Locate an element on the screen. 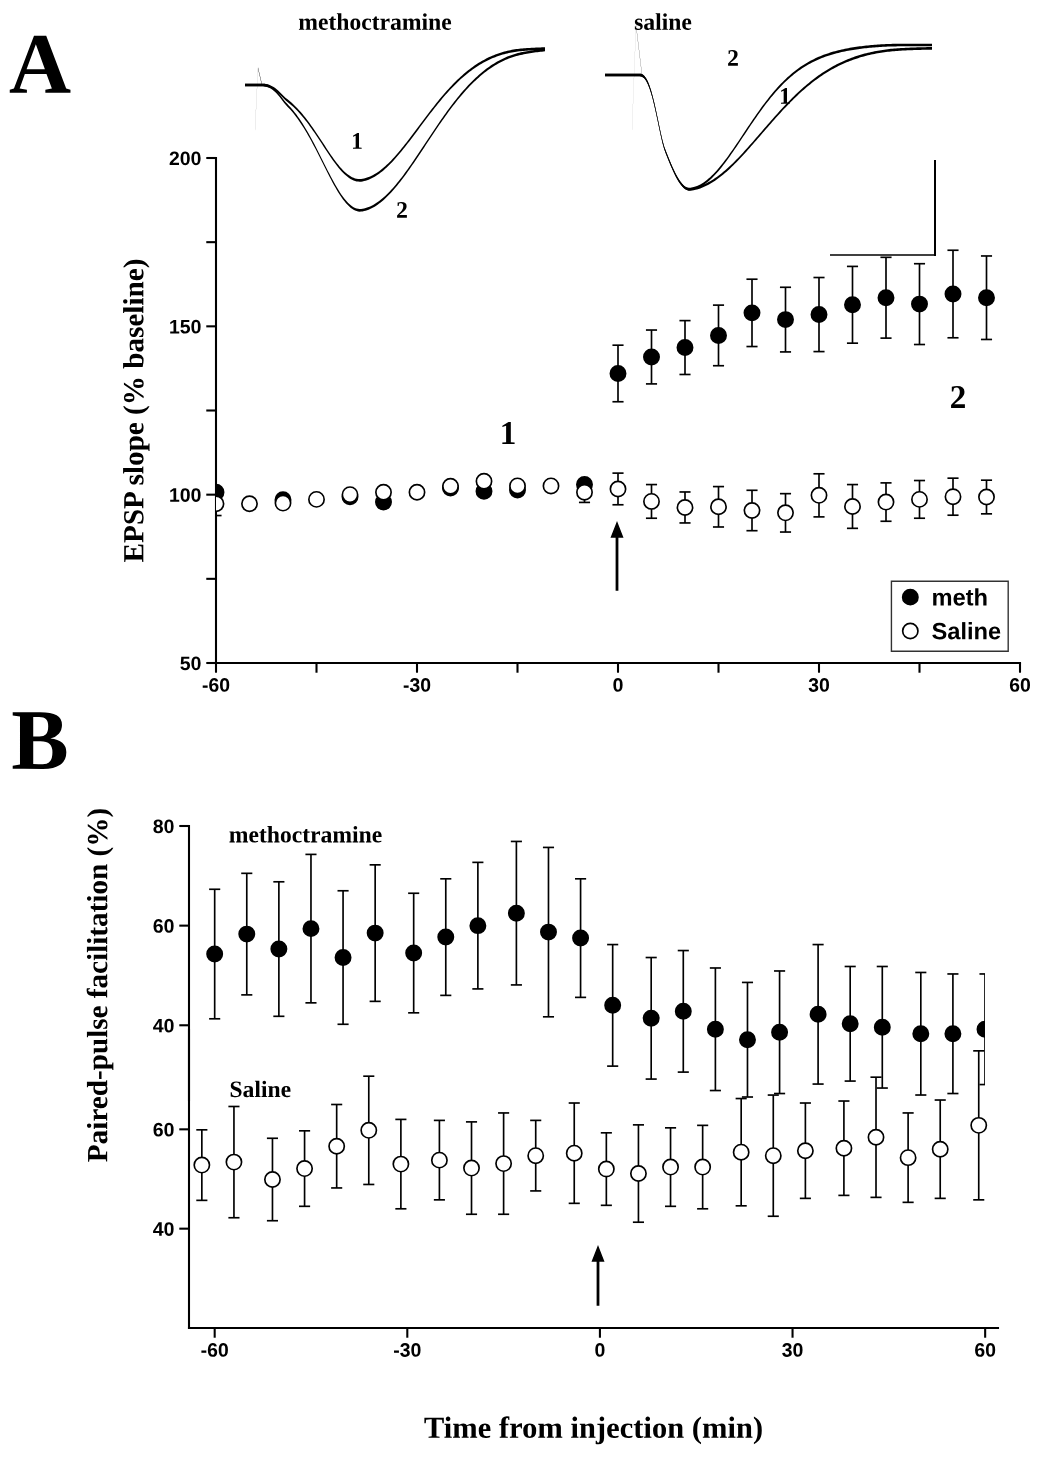 Image resolution: width=1042 pixels, height=1459 pixels. y-axis-title: EPSP slope (% baseline) is located at coordinates (136, 410).